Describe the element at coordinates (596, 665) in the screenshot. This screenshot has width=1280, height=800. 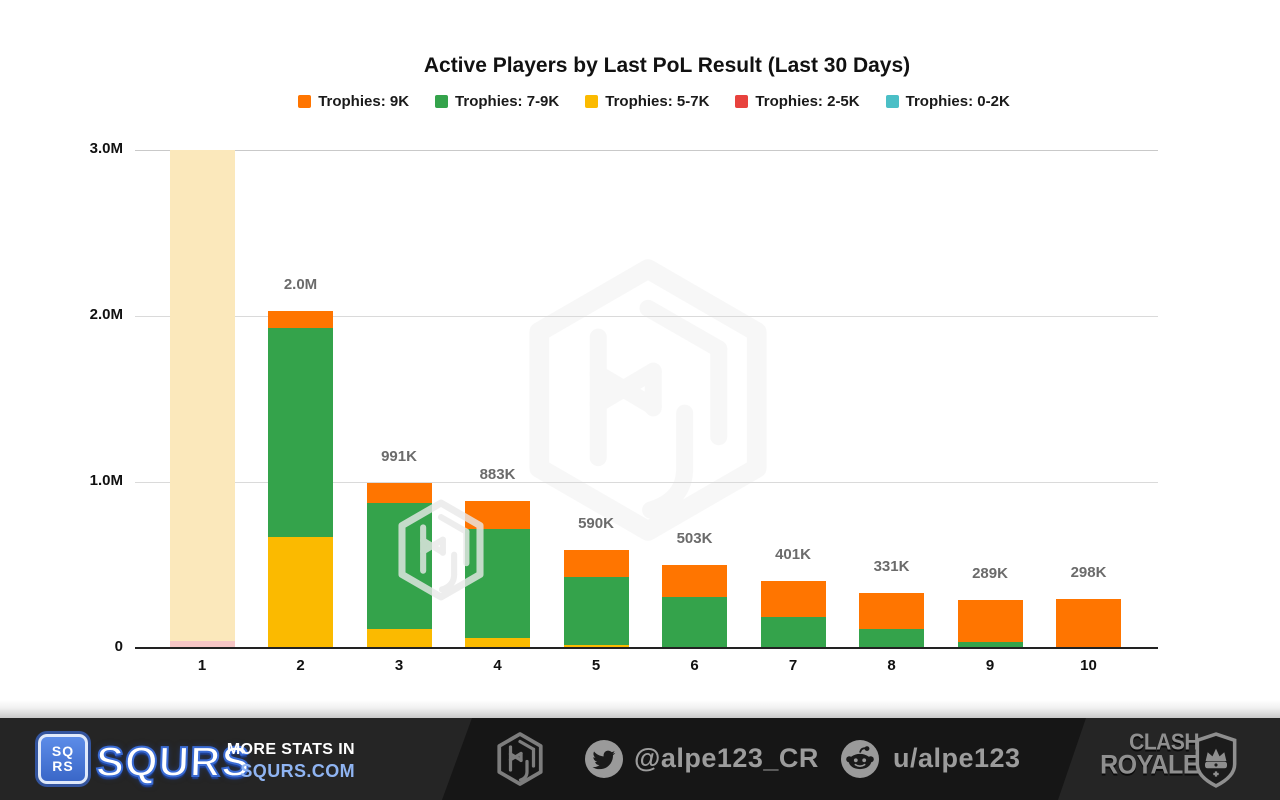
I see `x-axis-category-label: 5` at that location.